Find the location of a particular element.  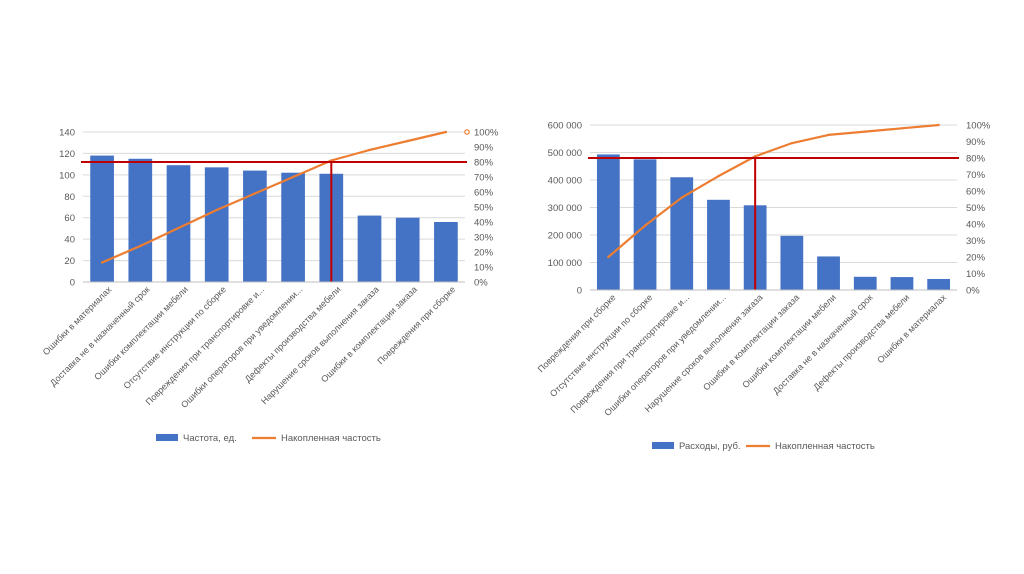

y-tick-label: 600 000 is located at coordinates (565, 126).